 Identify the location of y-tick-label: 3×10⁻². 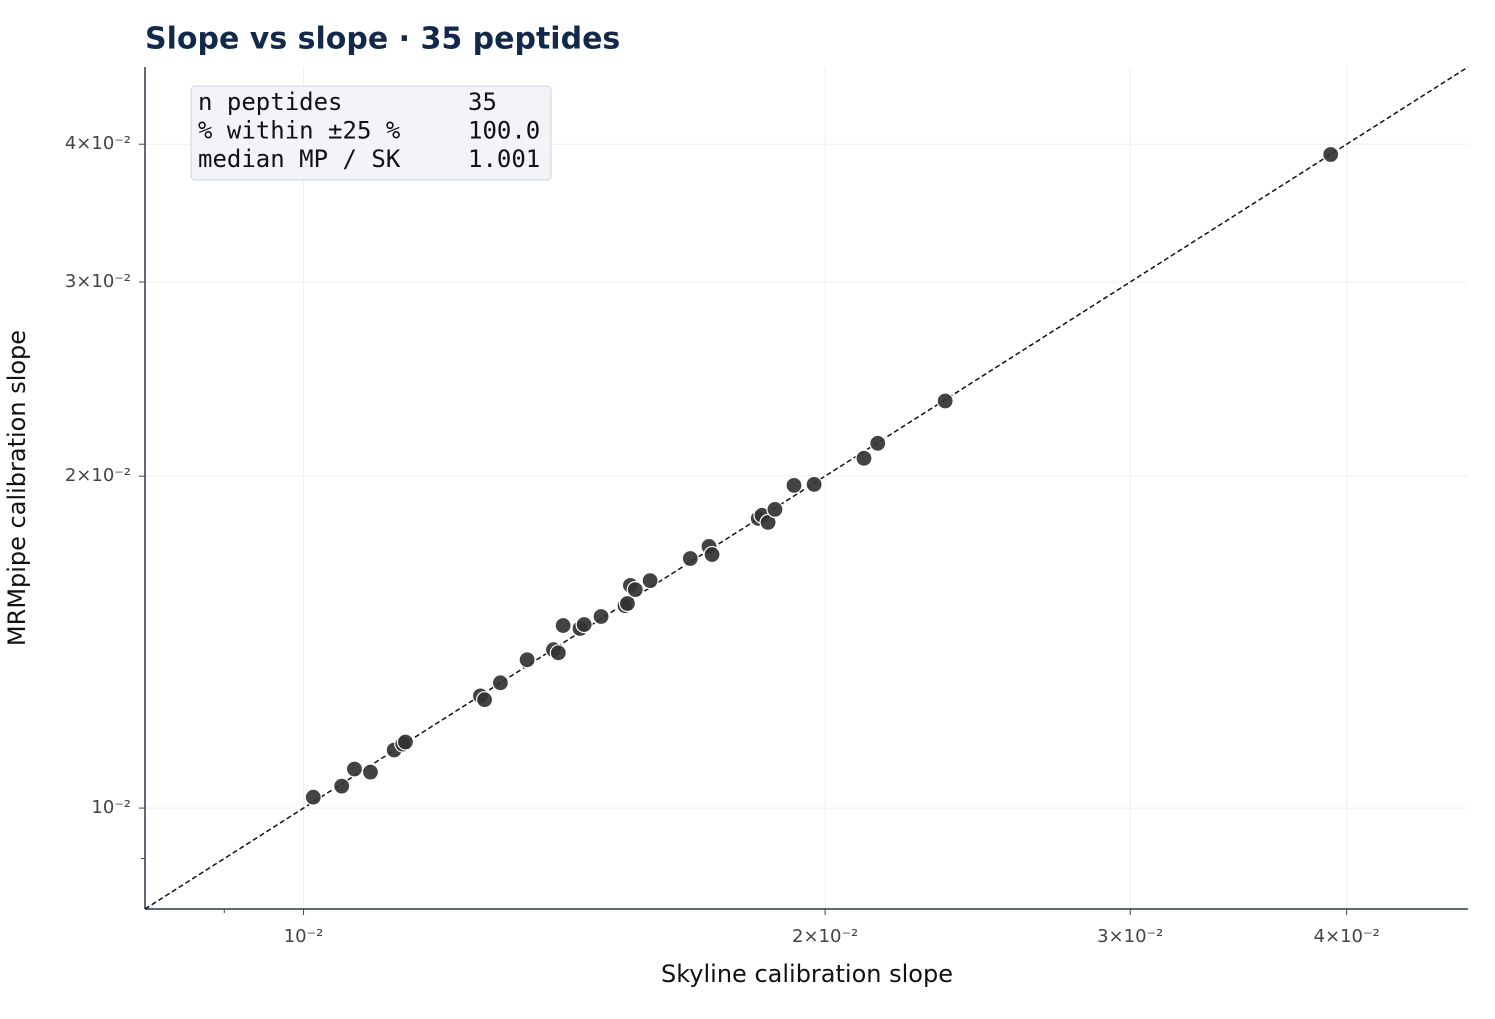
(98, 281).